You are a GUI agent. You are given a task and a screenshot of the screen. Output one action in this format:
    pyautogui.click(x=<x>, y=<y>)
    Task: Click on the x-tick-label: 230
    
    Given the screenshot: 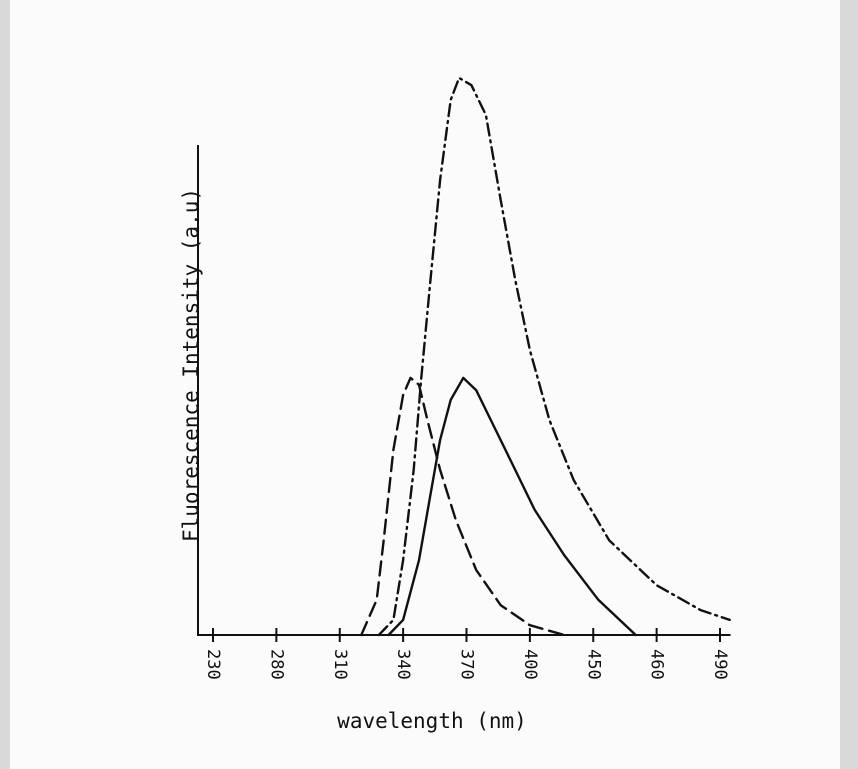 What is the action you would take?
    pyautogui.click(x=213, y=664)
    